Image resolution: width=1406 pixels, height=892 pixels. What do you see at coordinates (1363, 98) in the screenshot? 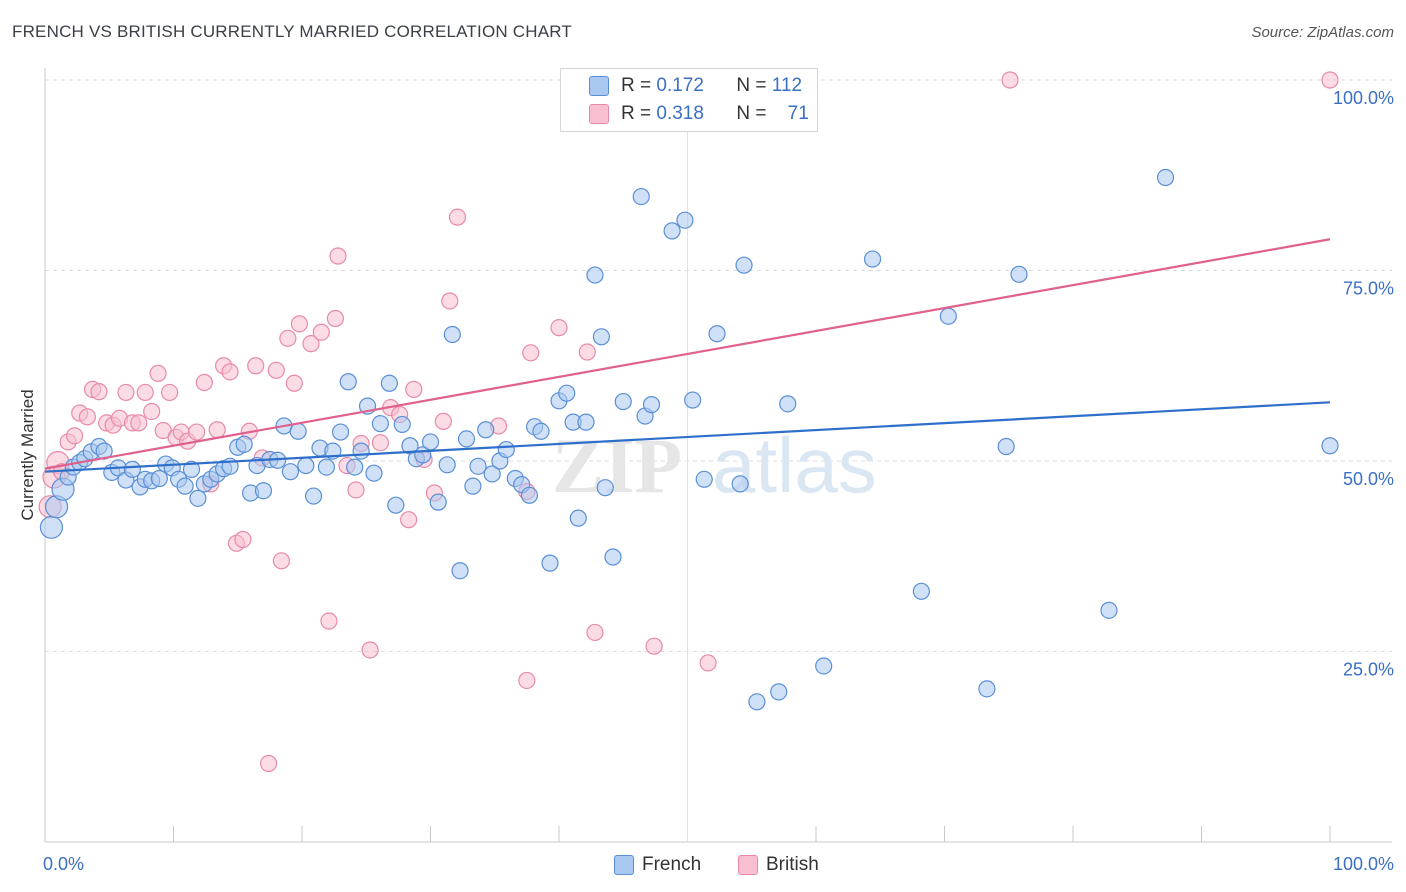
I see `y-tick-label: 100.0%` at bounding box center [1363, 98].